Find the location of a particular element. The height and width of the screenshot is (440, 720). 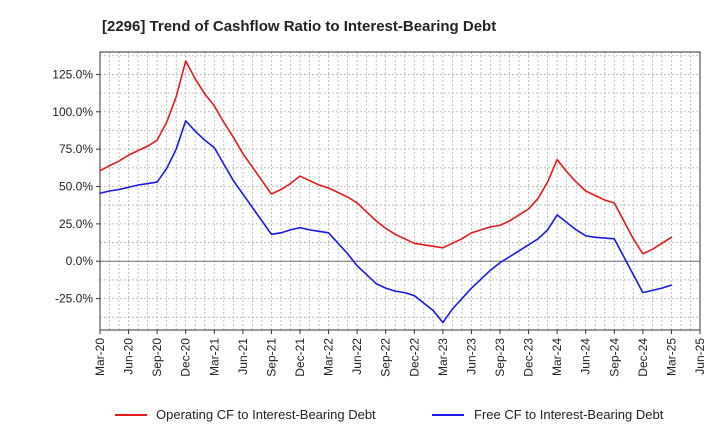

y-axis: -25.0% 0.0% 25.0% 50.0% 75.0% 100.0% 125.0% is located at coordinates (76, 186).